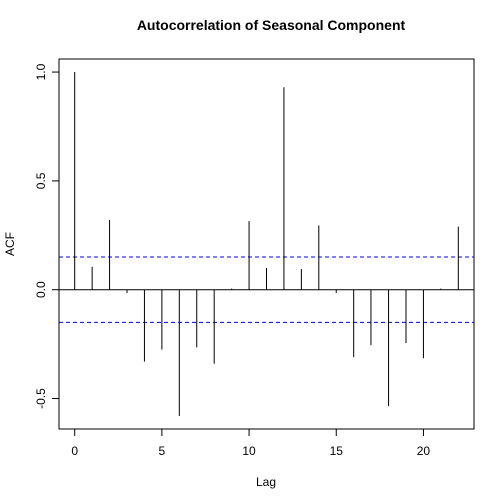  I want to click on y-tick-label: 0.0, so click(41, 289).